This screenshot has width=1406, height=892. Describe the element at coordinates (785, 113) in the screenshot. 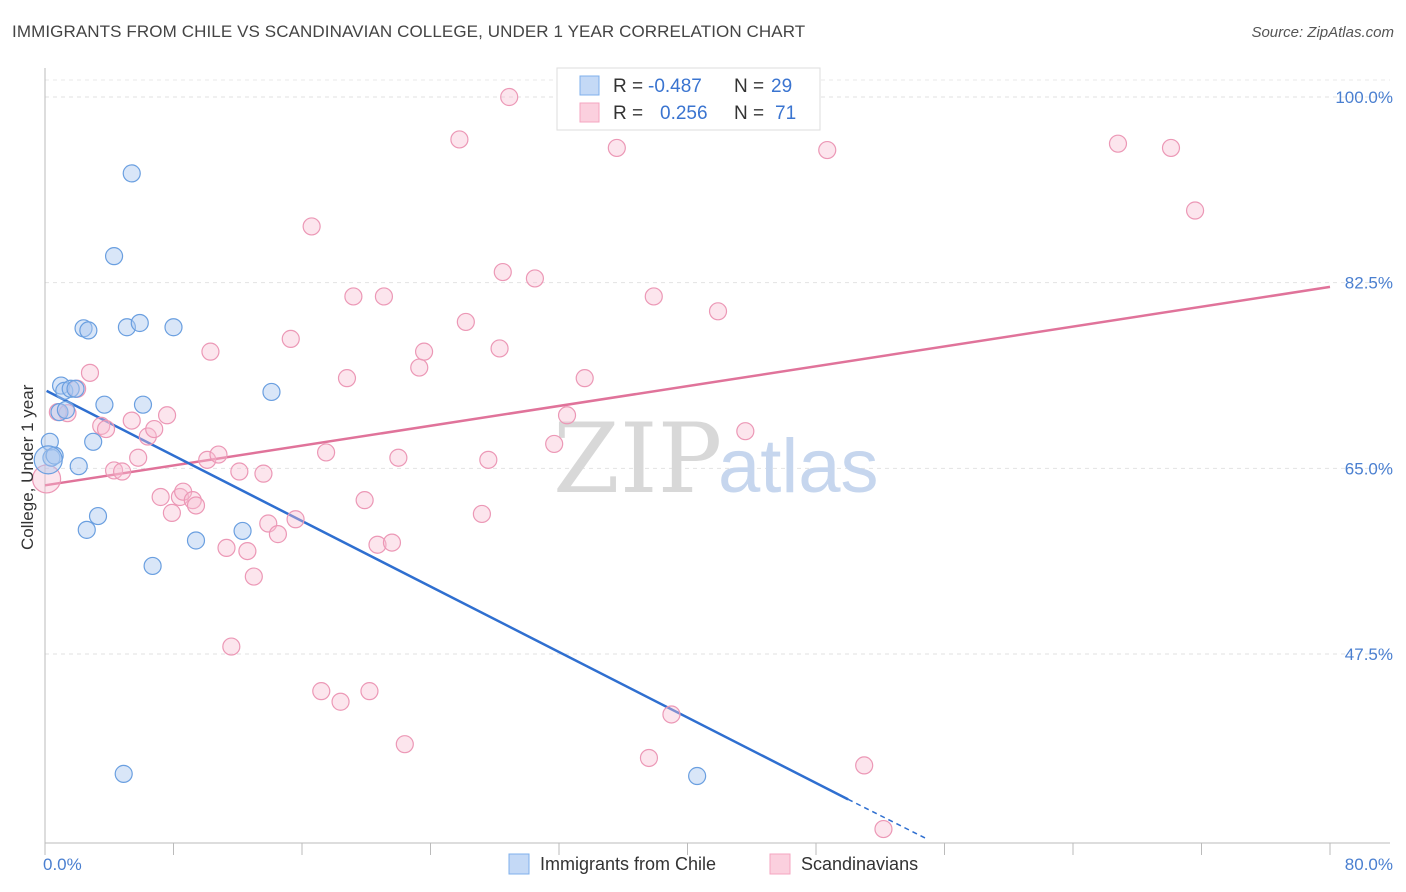

I see `legend-n-value-scandinavians: 71` at that location.